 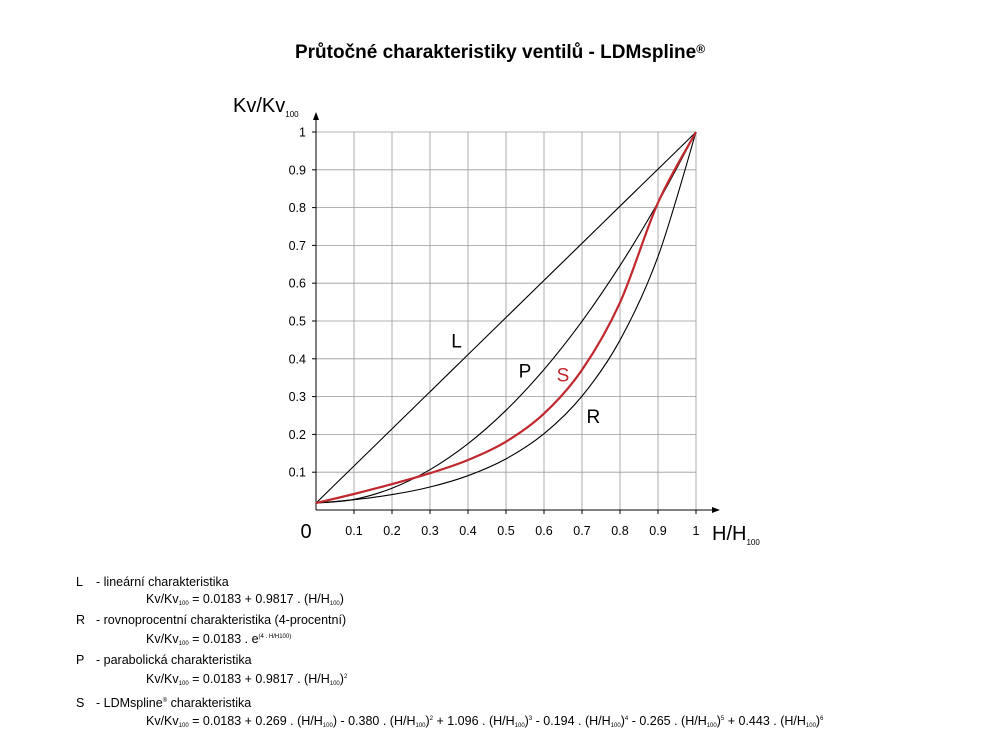 What do you see at coordinates (297, 322) in the screenshot?
I see `y-tick-label: 0.5` at bounding box center [297, 322].